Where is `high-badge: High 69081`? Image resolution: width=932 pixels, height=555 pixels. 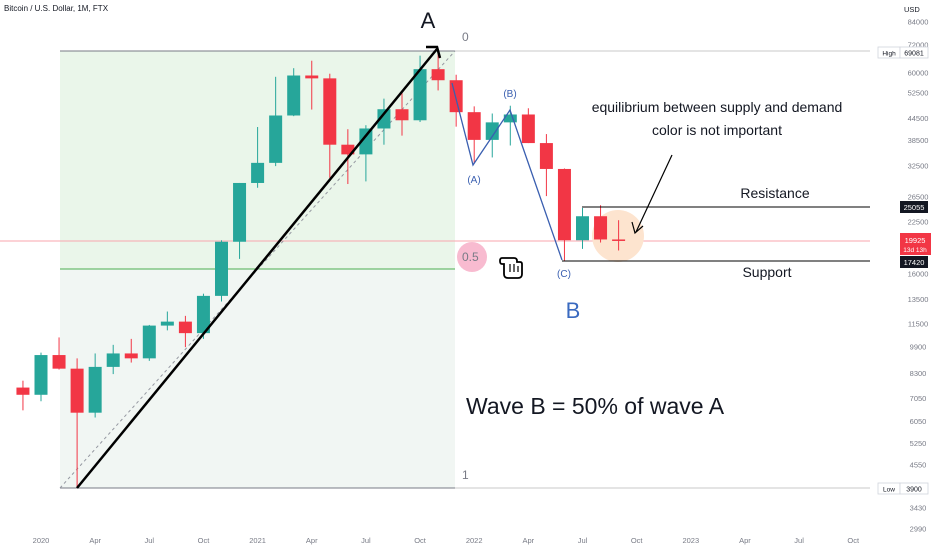
high-badge: High 69081 is located at coordinates (903, 52).